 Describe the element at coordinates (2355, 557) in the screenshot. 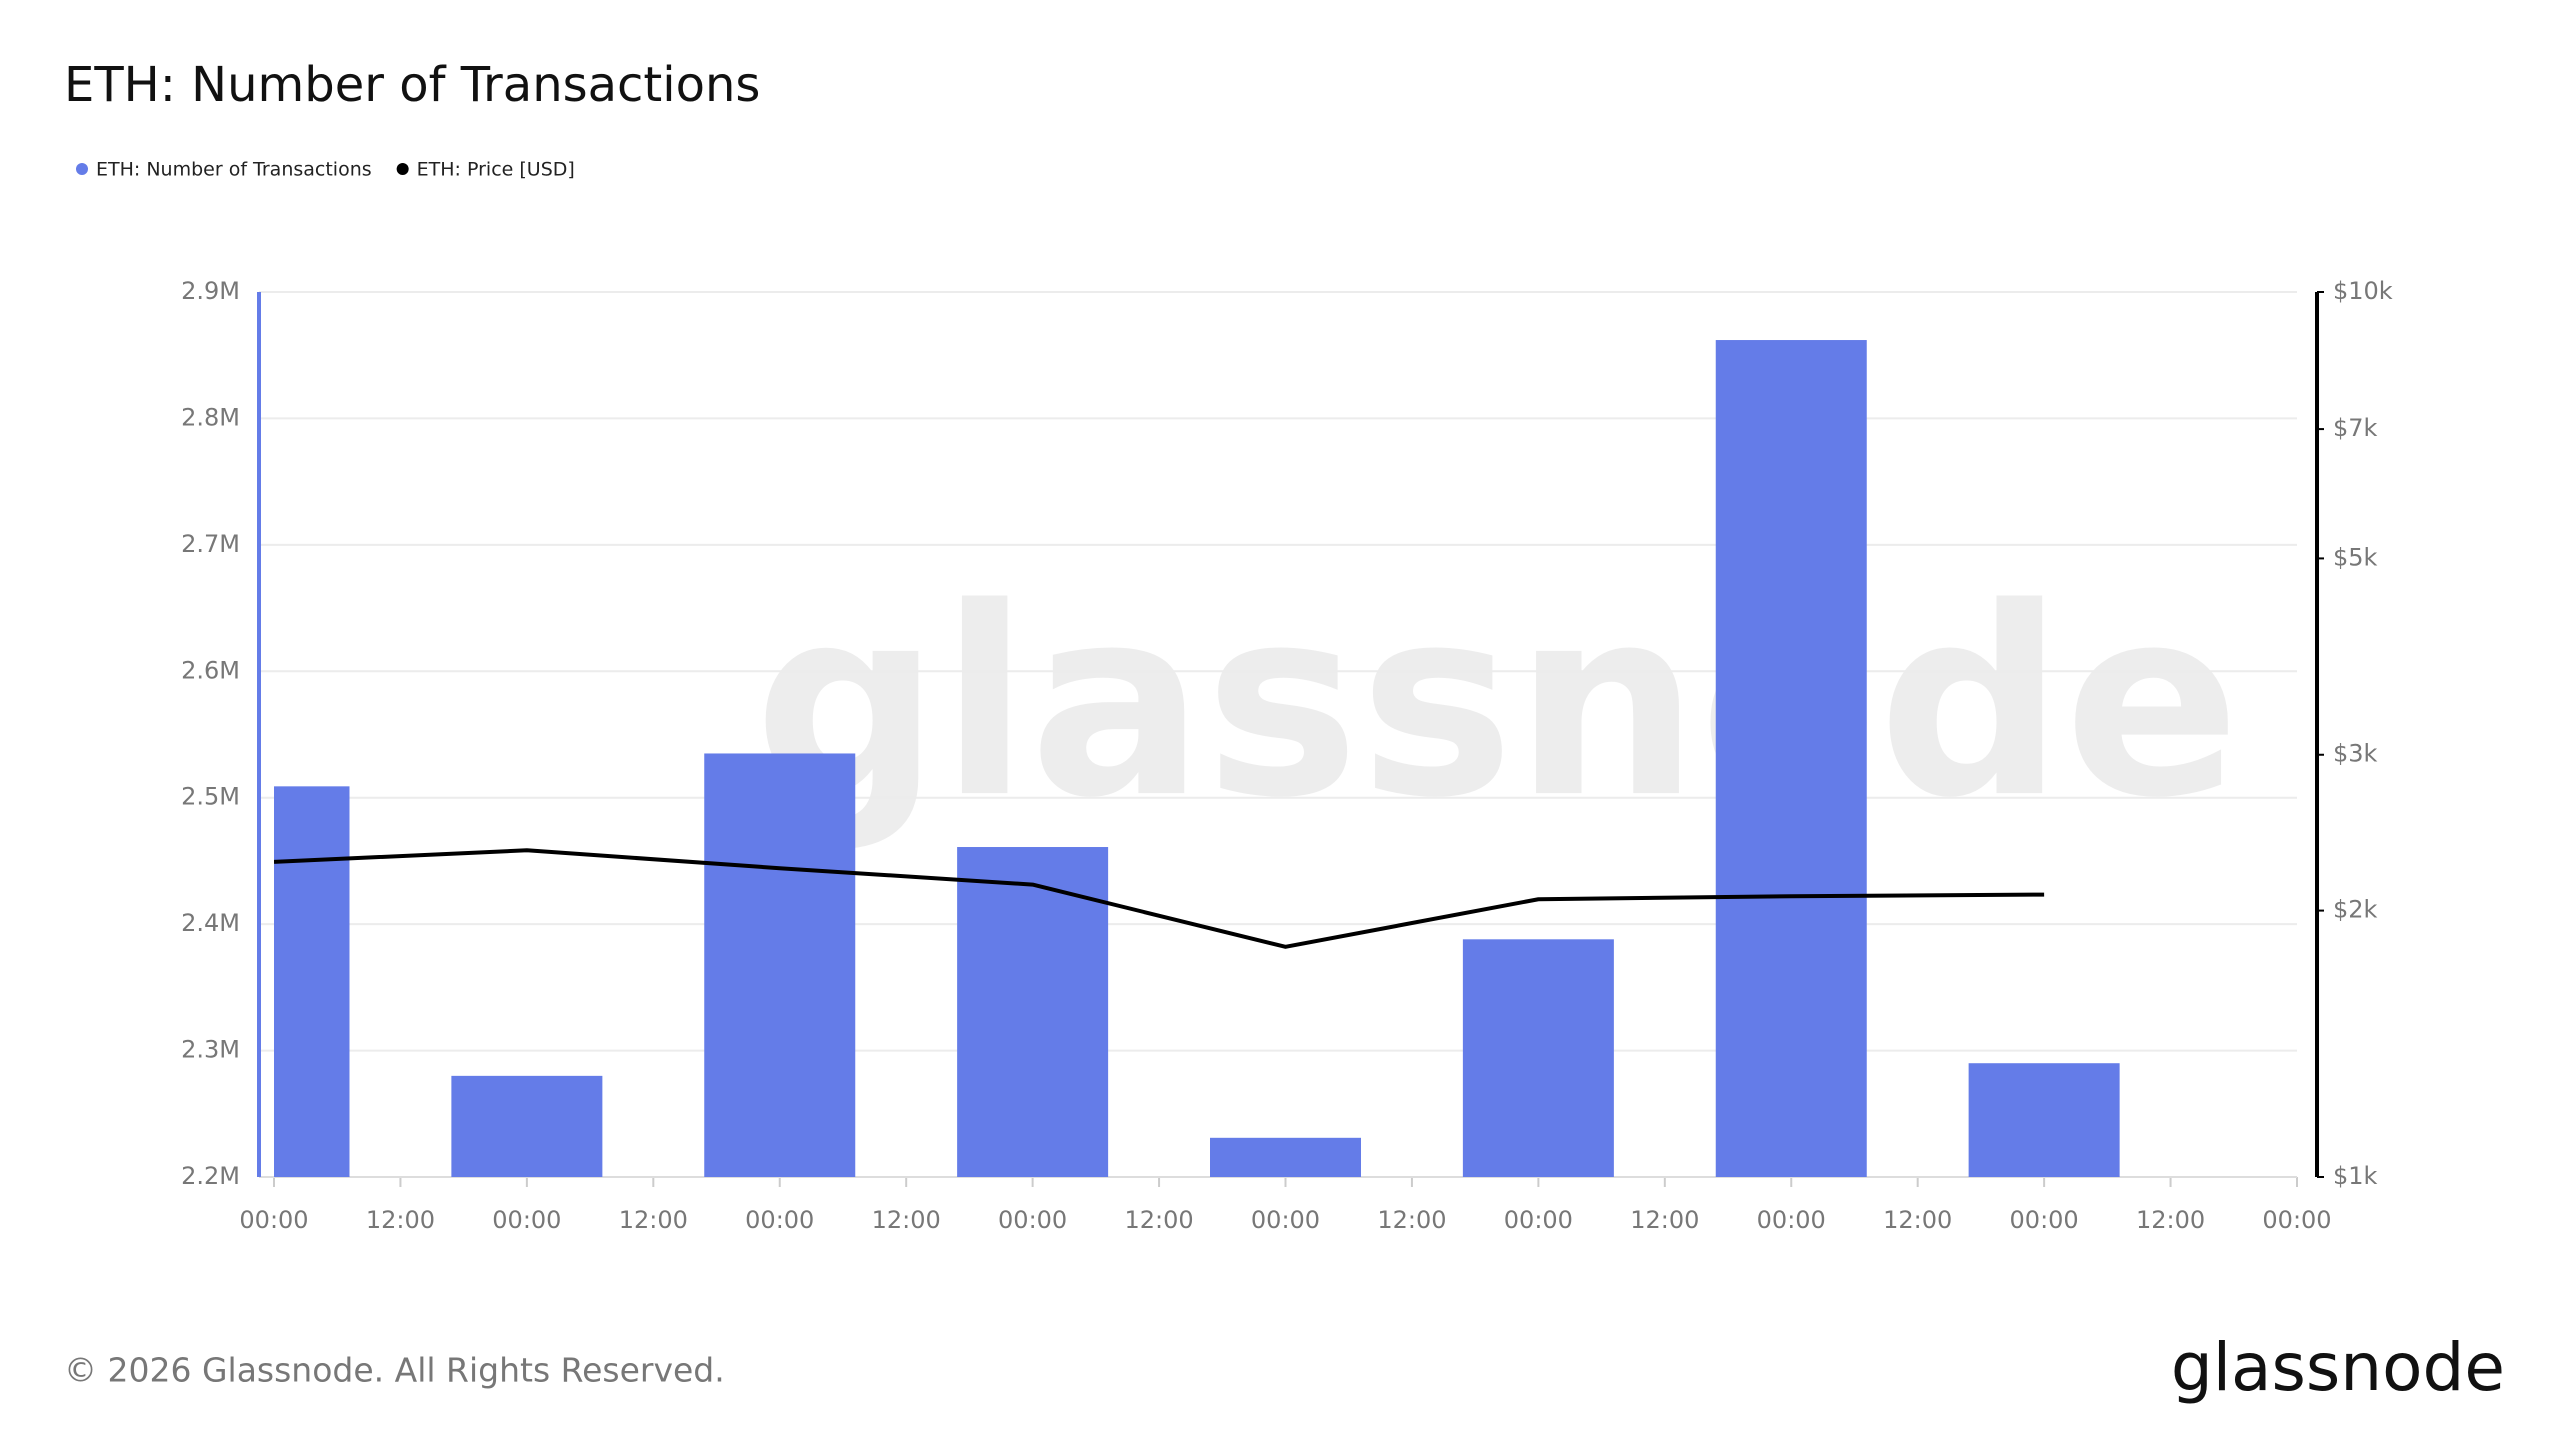

I see `y2-tick-label: $5k` at that location.